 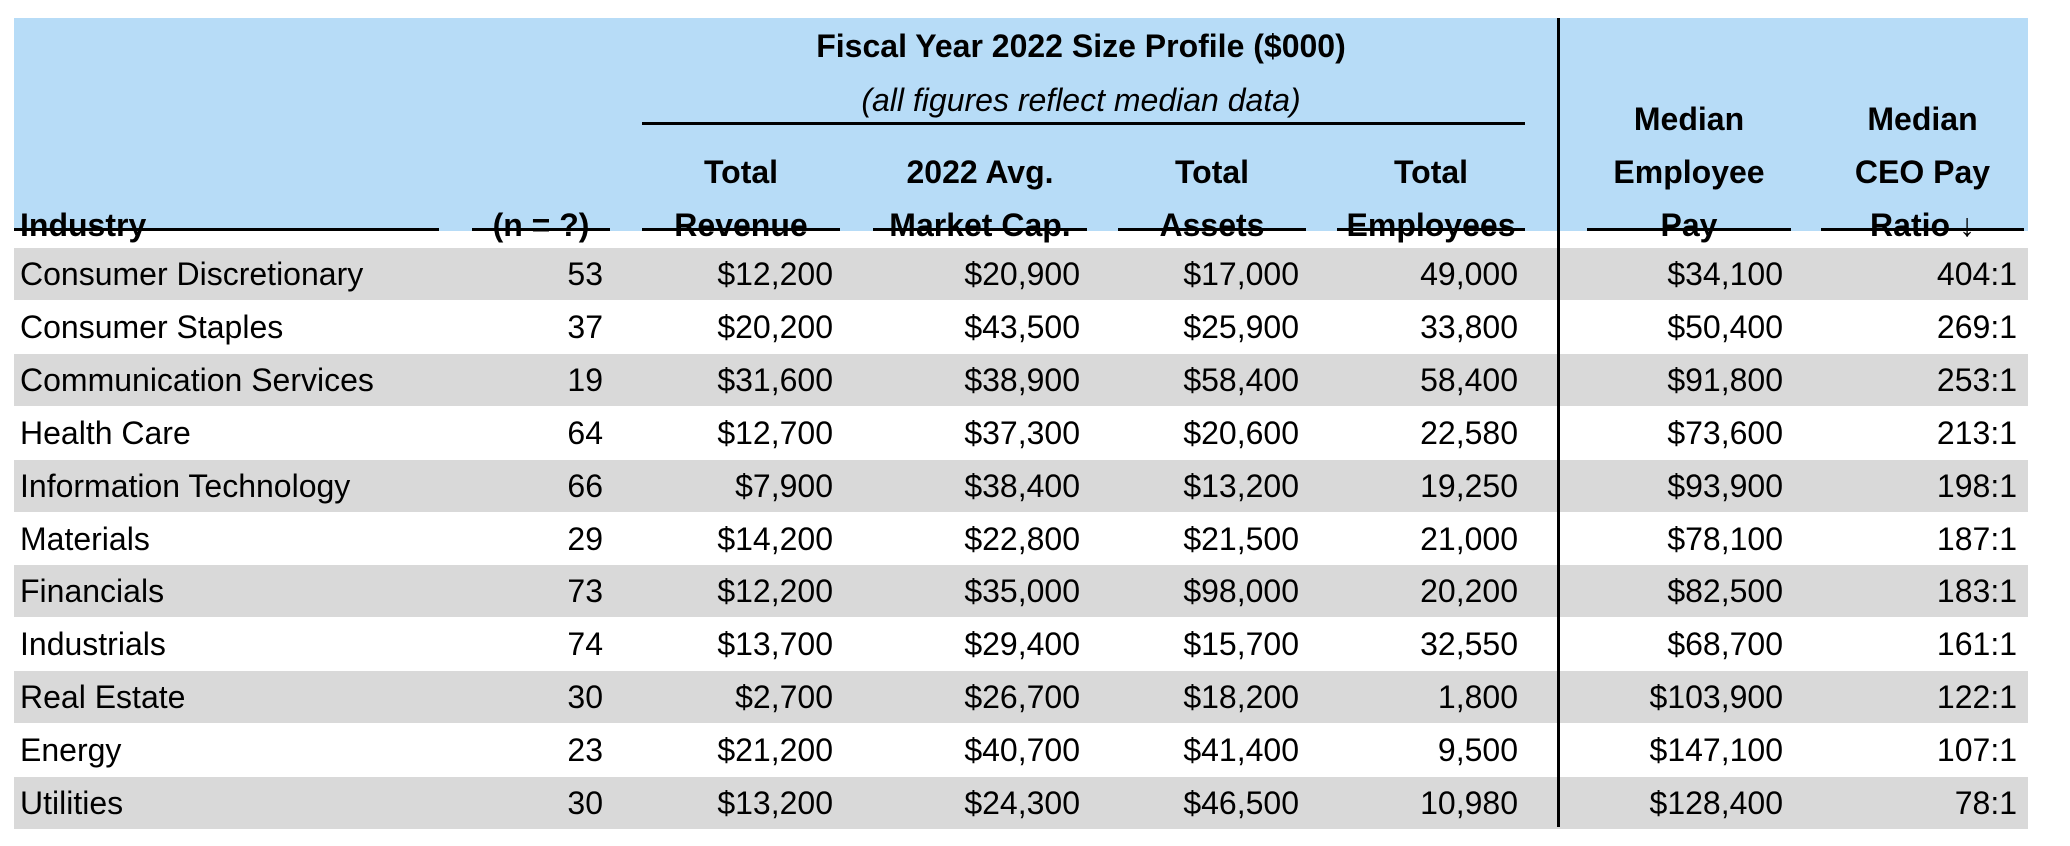 I want to click on cell-industry: Health Care, so click(x=105, y=433).